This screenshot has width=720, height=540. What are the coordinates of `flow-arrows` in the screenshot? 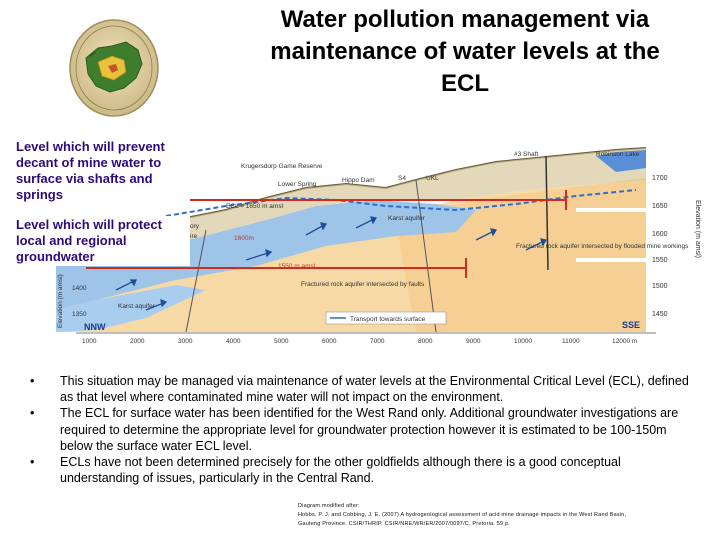 It's located at (331, 263).